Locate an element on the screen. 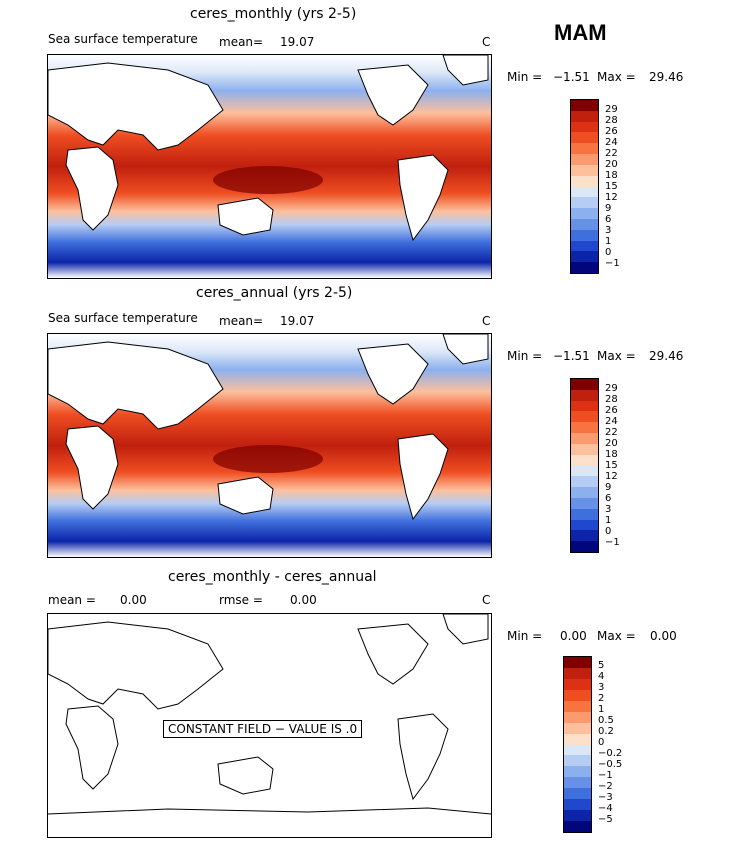 The image size is (733, 842). panel-2-min-label: Min = is located at coordinates (525, 356).